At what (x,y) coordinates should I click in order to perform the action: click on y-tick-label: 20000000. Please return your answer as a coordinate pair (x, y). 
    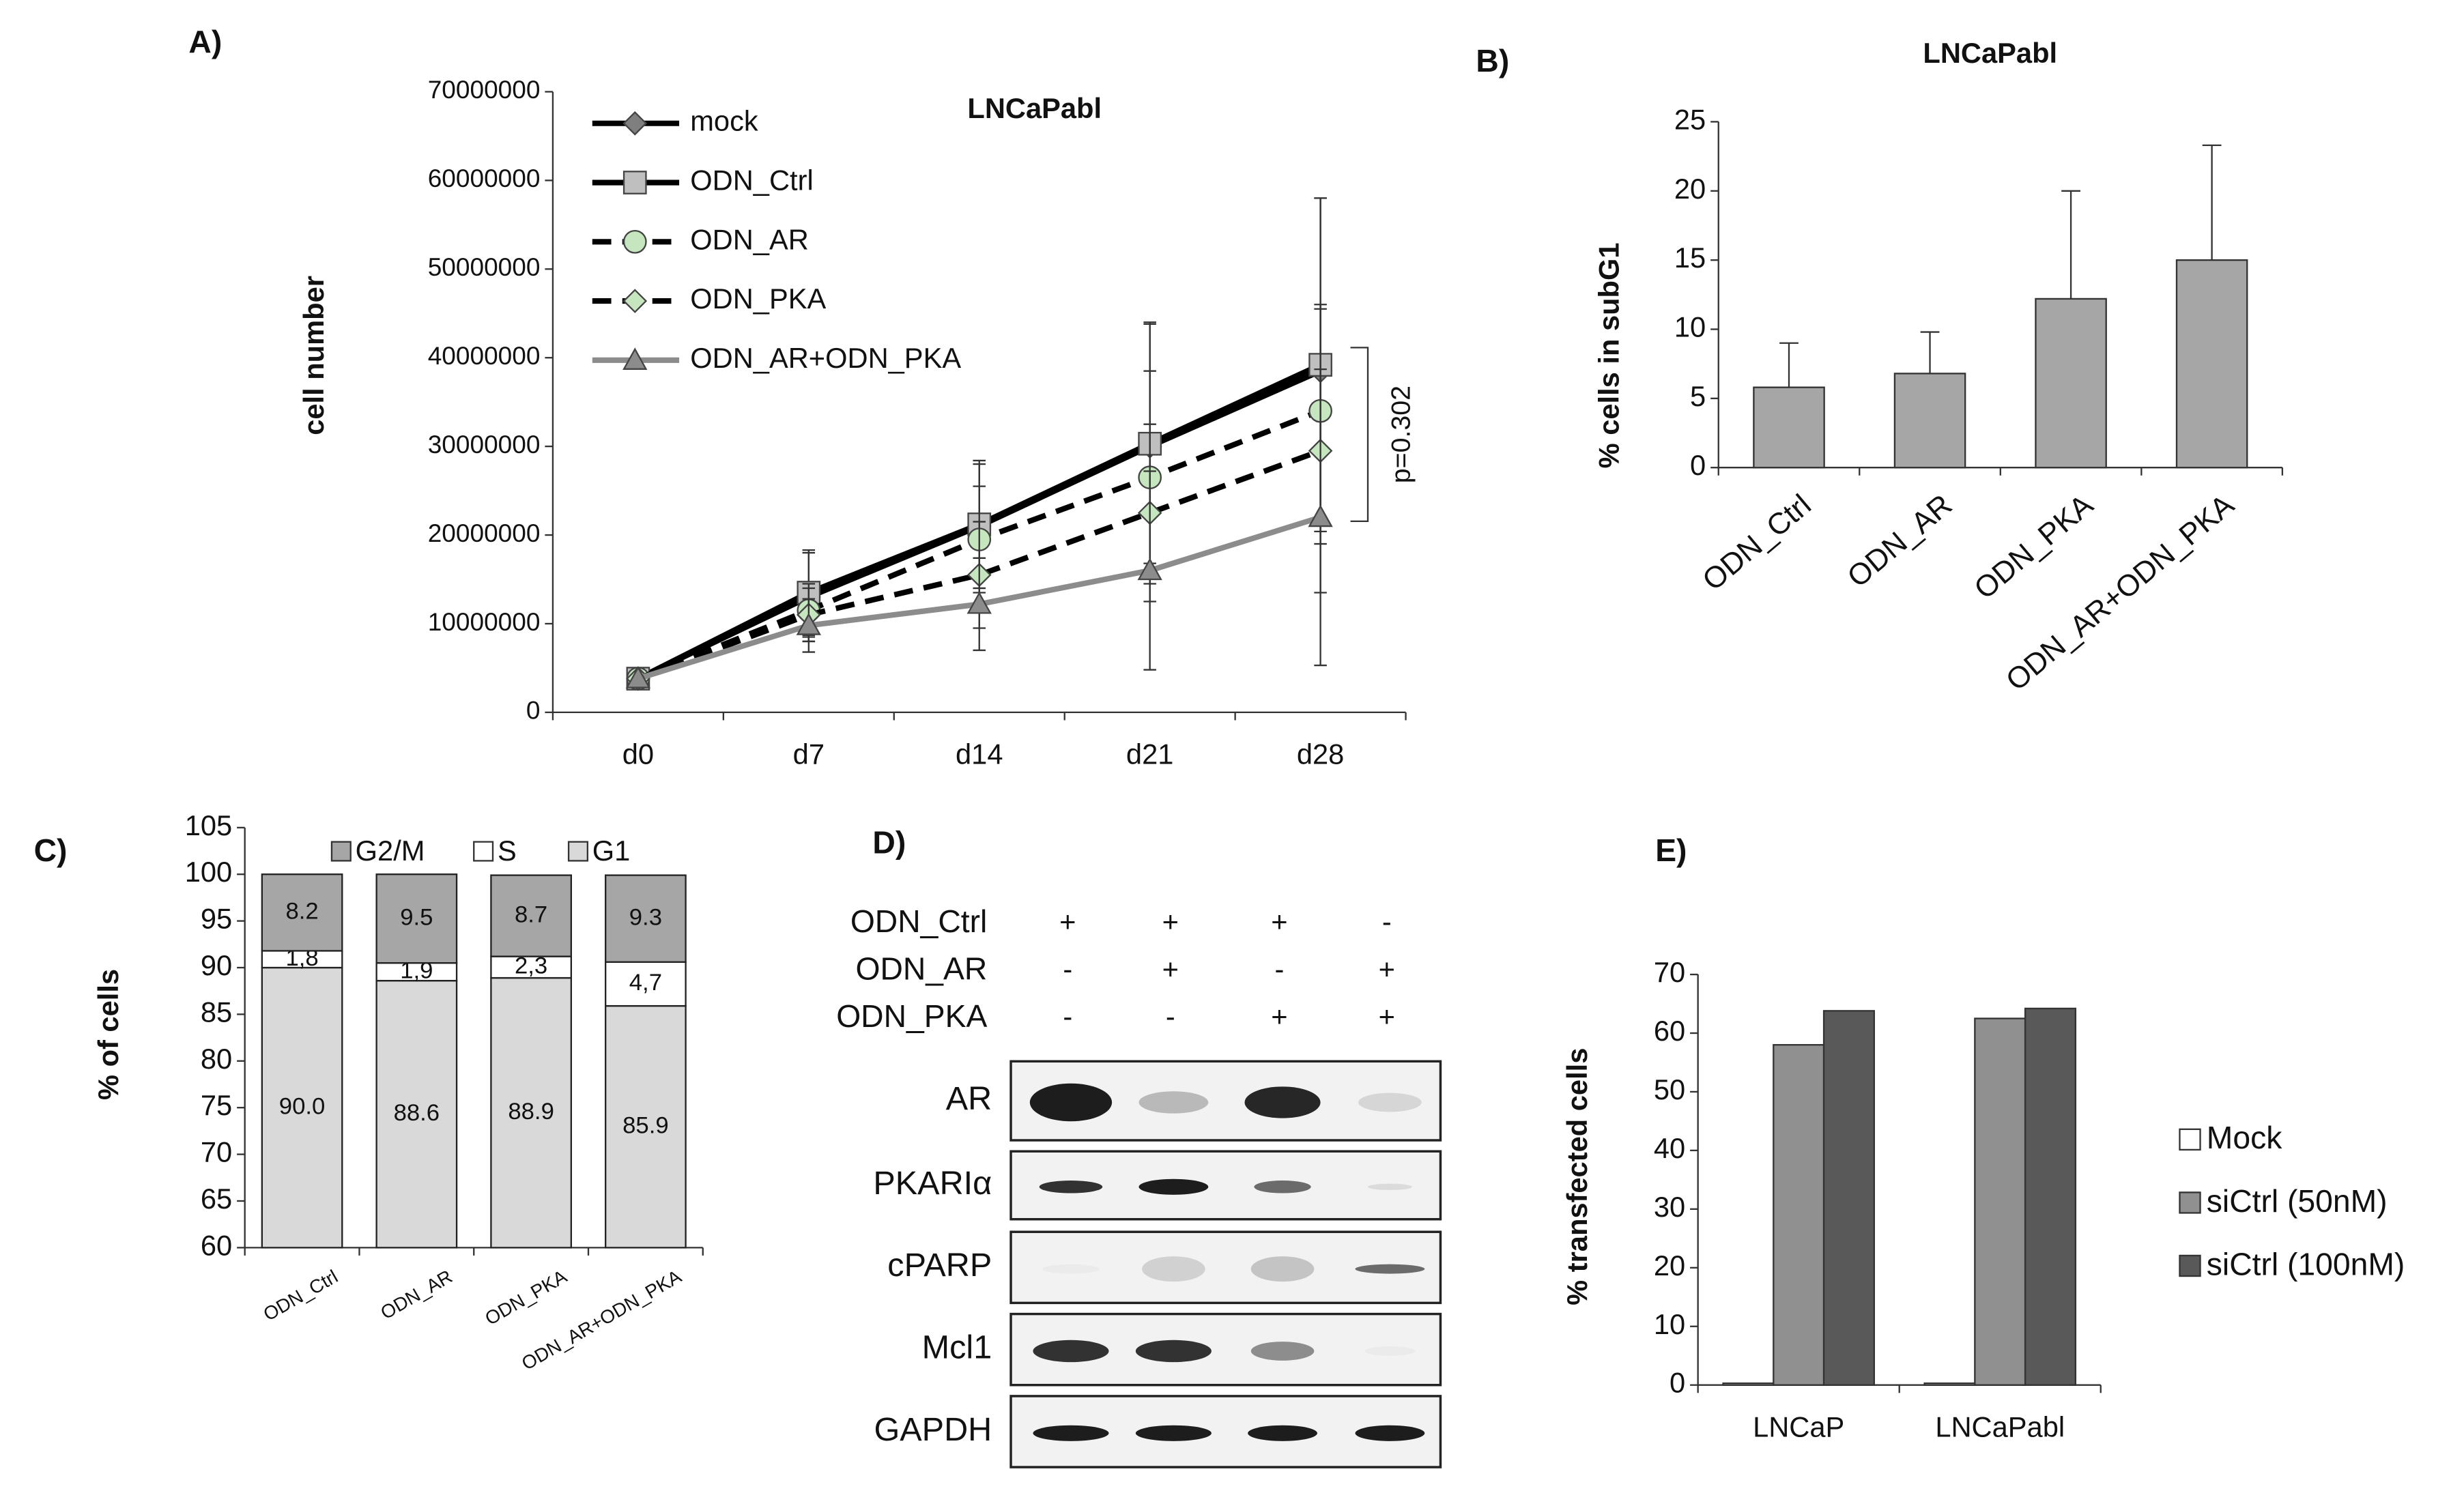
    Looking at the image, I should click on (484, 533).